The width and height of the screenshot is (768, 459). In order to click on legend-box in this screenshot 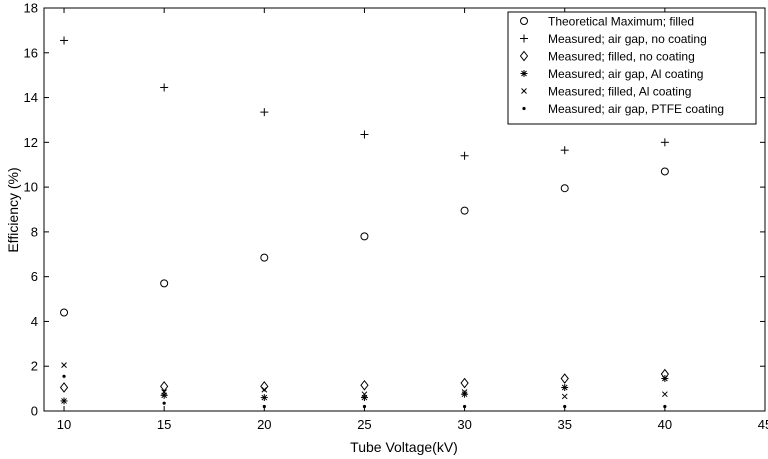, I will do `click(632, 68)`.